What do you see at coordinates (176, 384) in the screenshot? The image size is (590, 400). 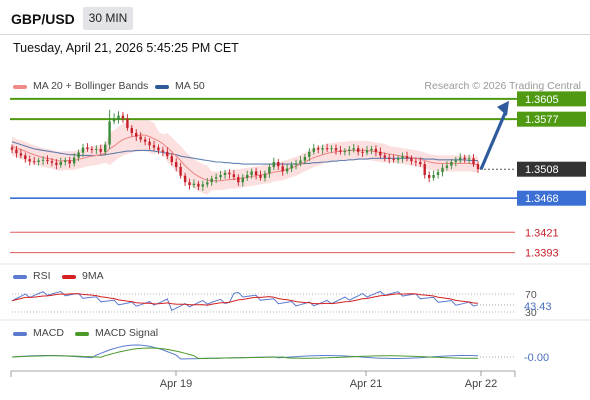 I see `x-tick-label-Apr 19: Apr 19` at bounding box center [176, 384].